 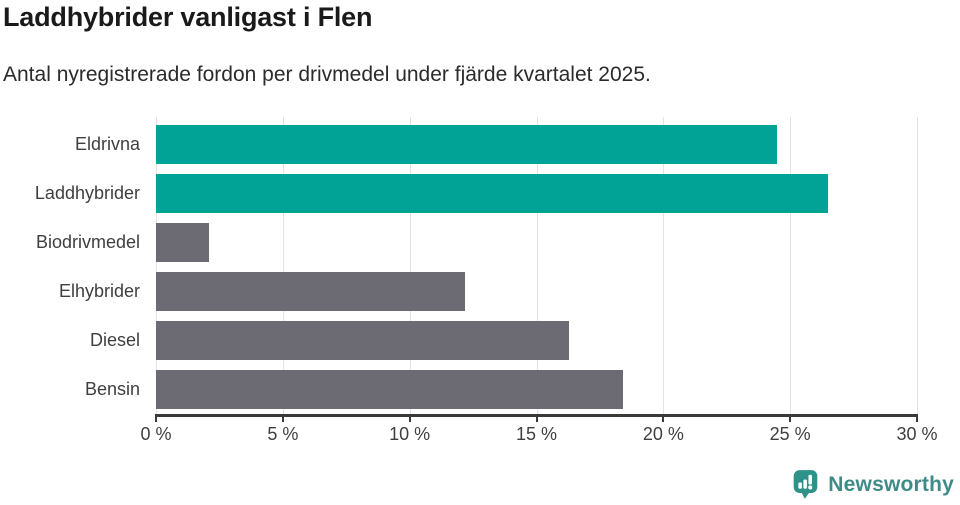 I want to click on tick-label: 15 %, so click(x=536, y=434).